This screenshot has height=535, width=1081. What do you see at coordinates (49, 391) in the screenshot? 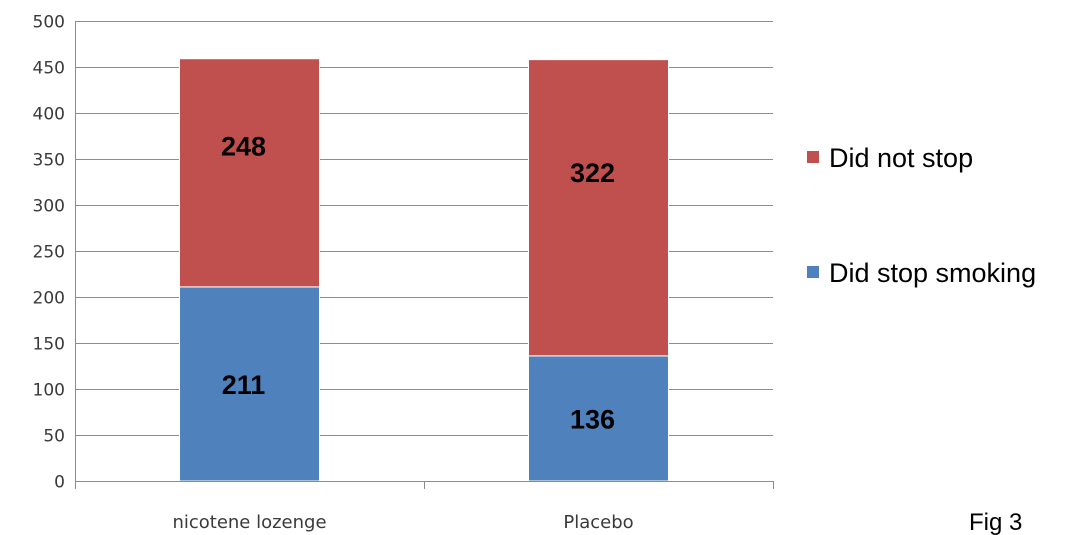
I see `y-tick-label: 100` at bounding box center [49, 391].